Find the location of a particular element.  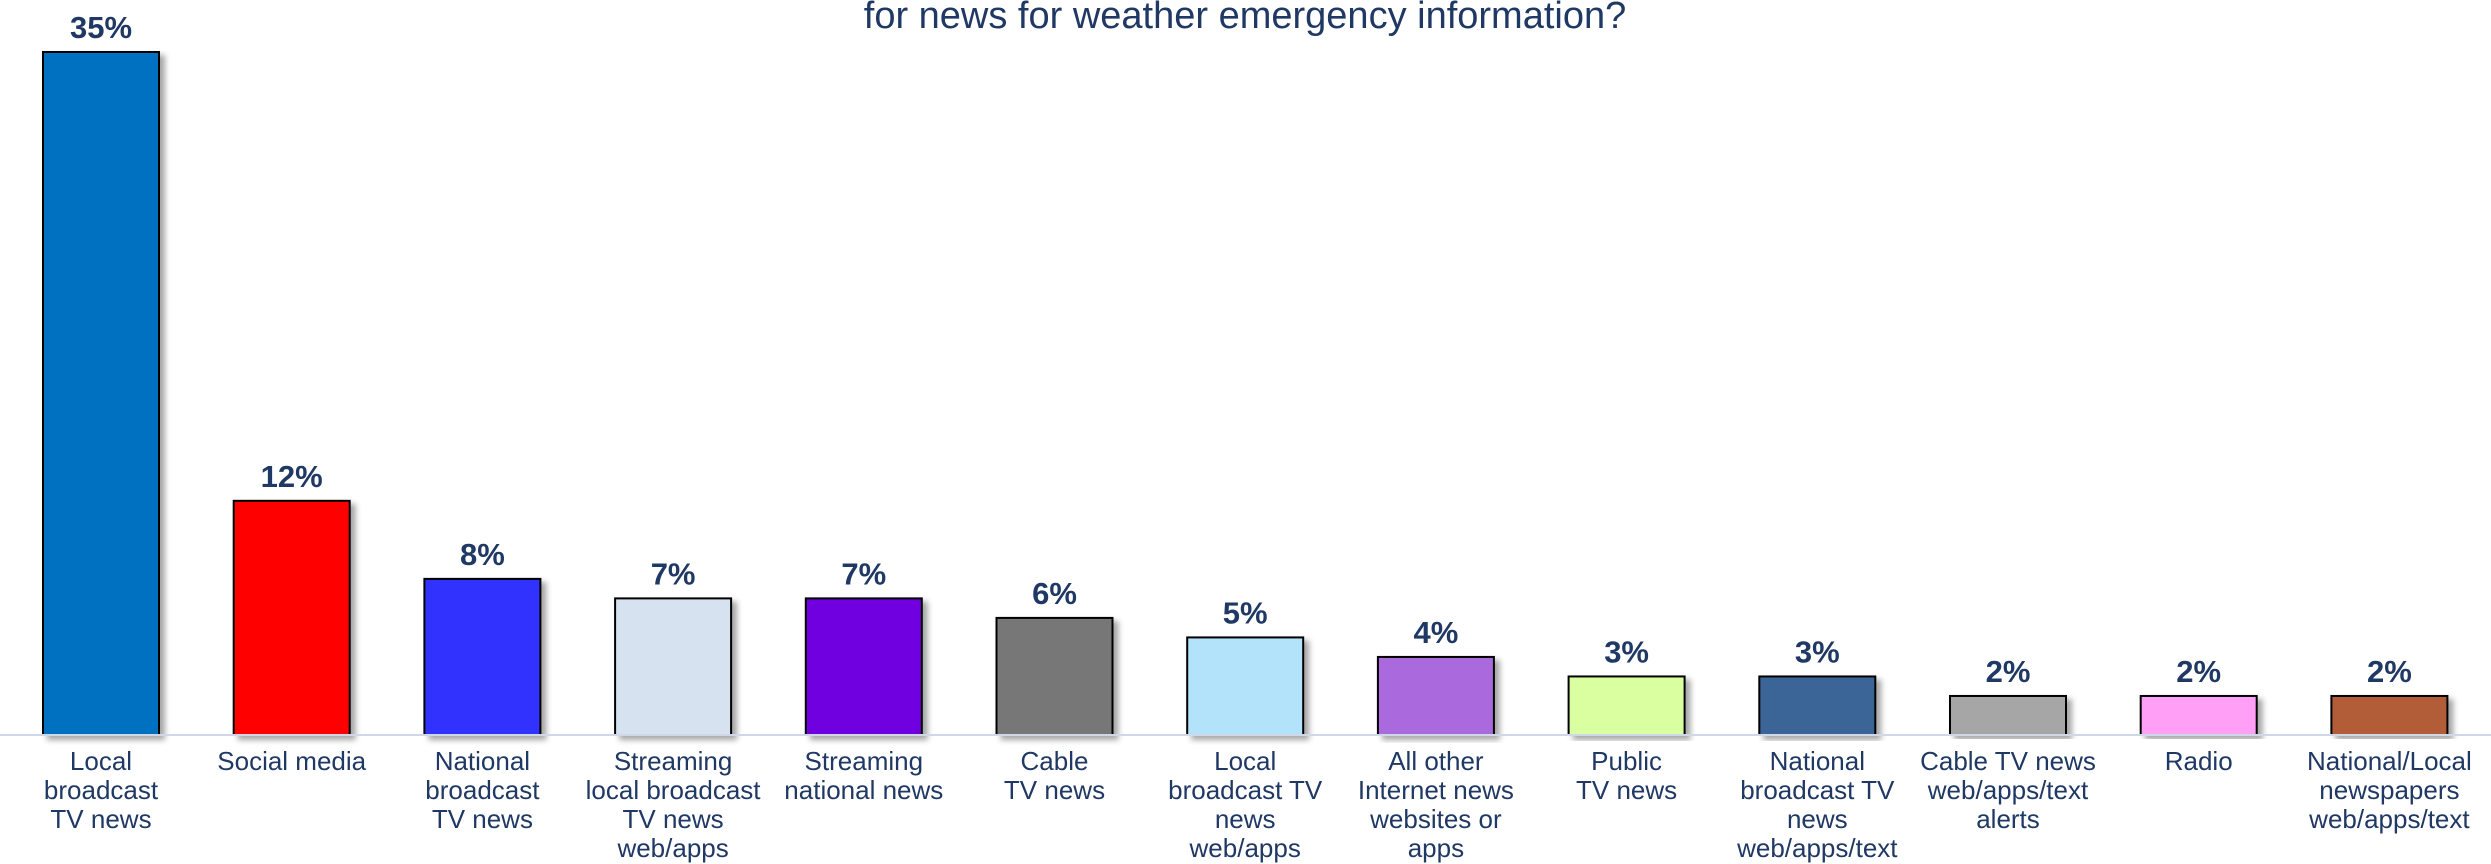

category-label-8: Public TV news is located at coordinates (1626, 775).